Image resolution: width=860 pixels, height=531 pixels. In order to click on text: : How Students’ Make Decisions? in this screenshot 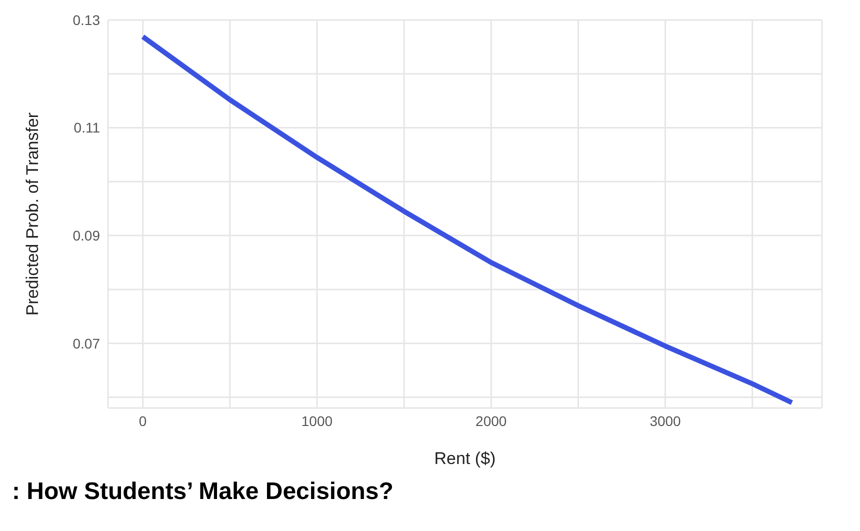, I will do `click(202, 492)`.